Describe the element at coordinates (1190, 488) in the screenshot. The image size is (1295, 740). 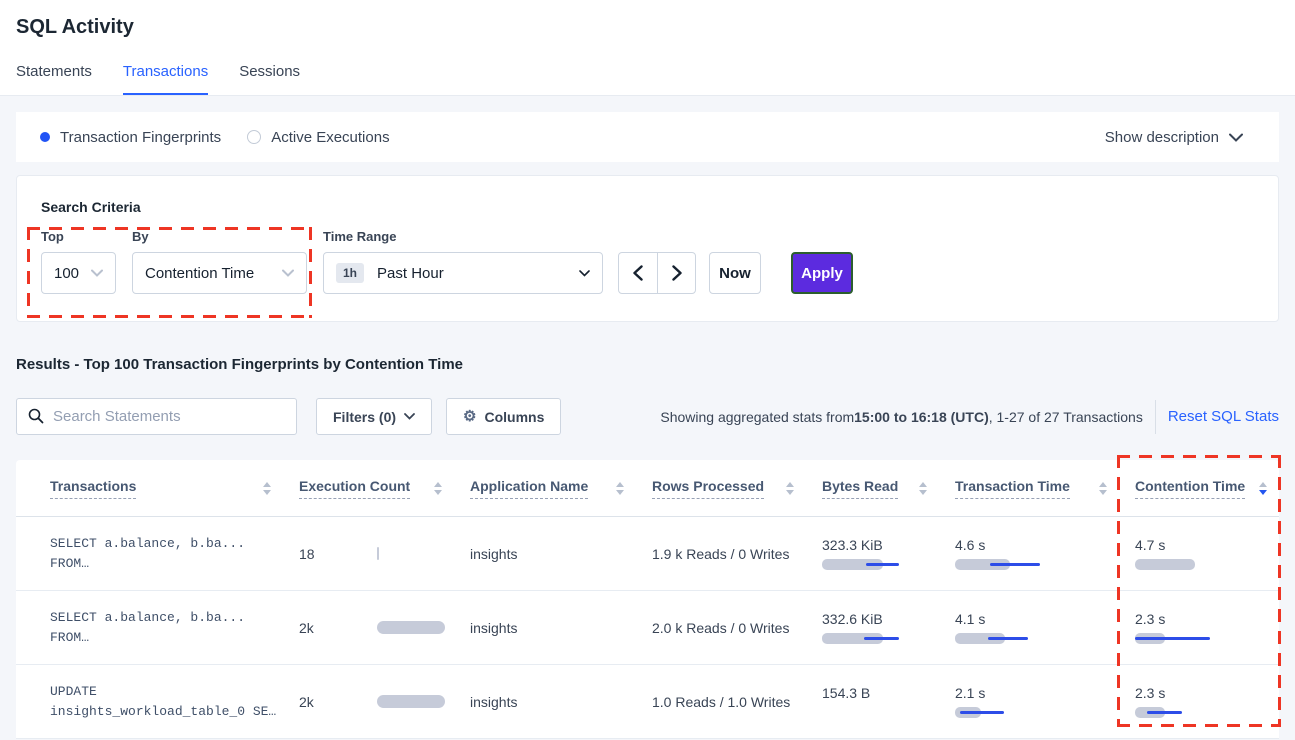
I see `column-label: Contention Time` at that location.